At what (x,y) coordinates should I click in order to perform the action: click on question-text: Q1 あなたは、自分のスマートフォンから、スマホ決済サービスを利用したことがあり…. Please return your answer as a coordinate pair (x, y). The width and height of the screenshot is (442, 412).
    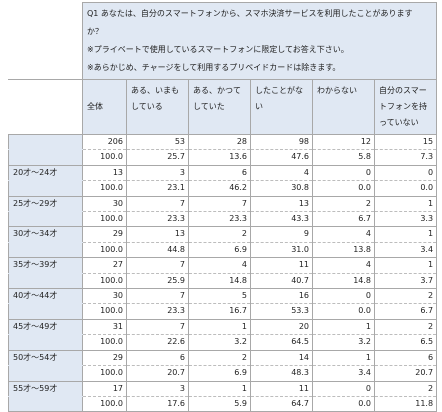
    Looking at the image, I should click on (250, 13).